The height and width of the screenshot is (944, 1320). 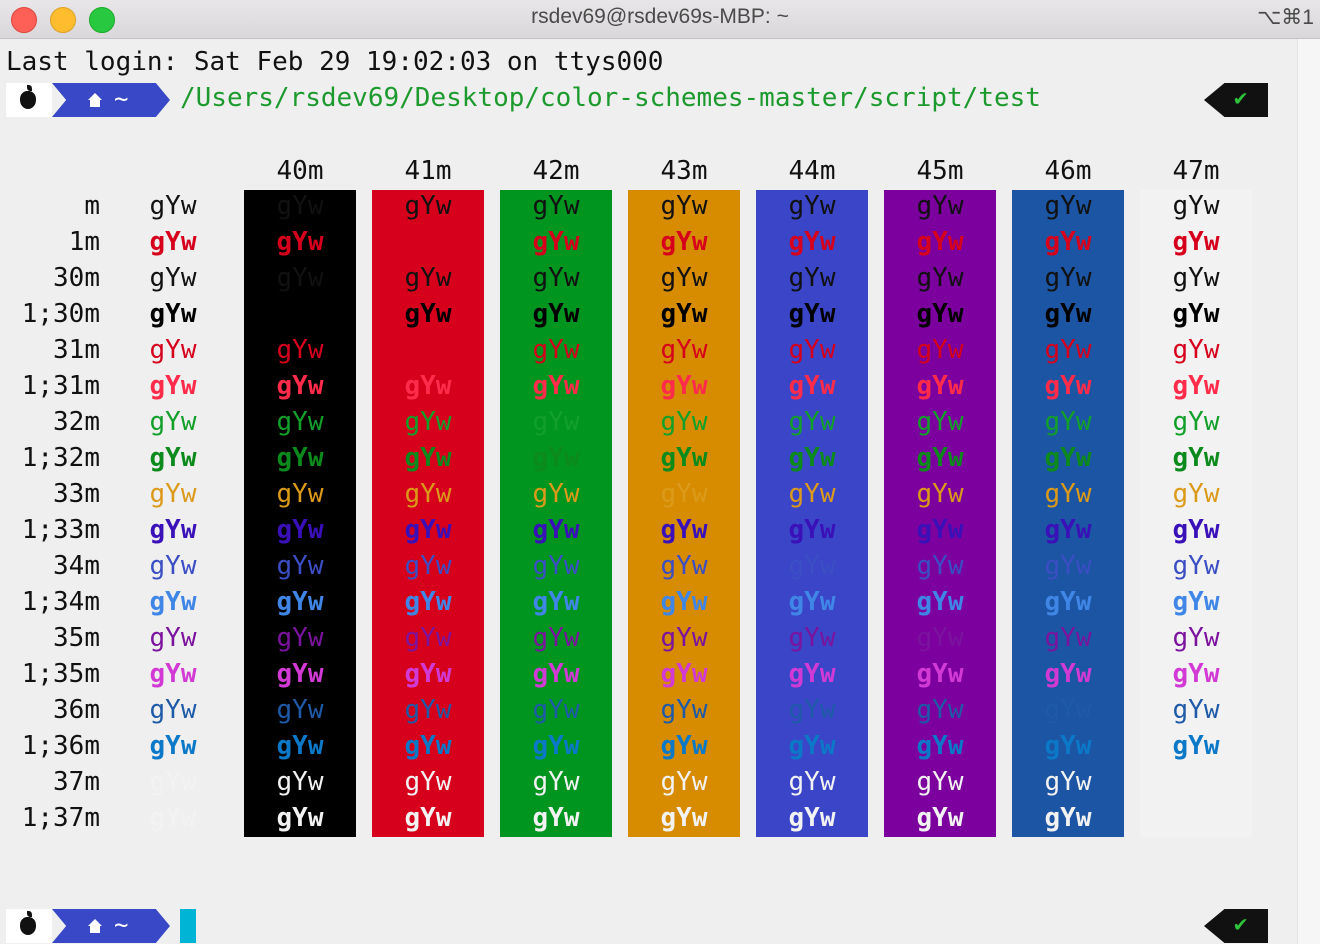 What do you see at coordinates (637, 926) in the screenshot?
I see `prompt-current: ~ ✔` at bounding box center [637, 926].